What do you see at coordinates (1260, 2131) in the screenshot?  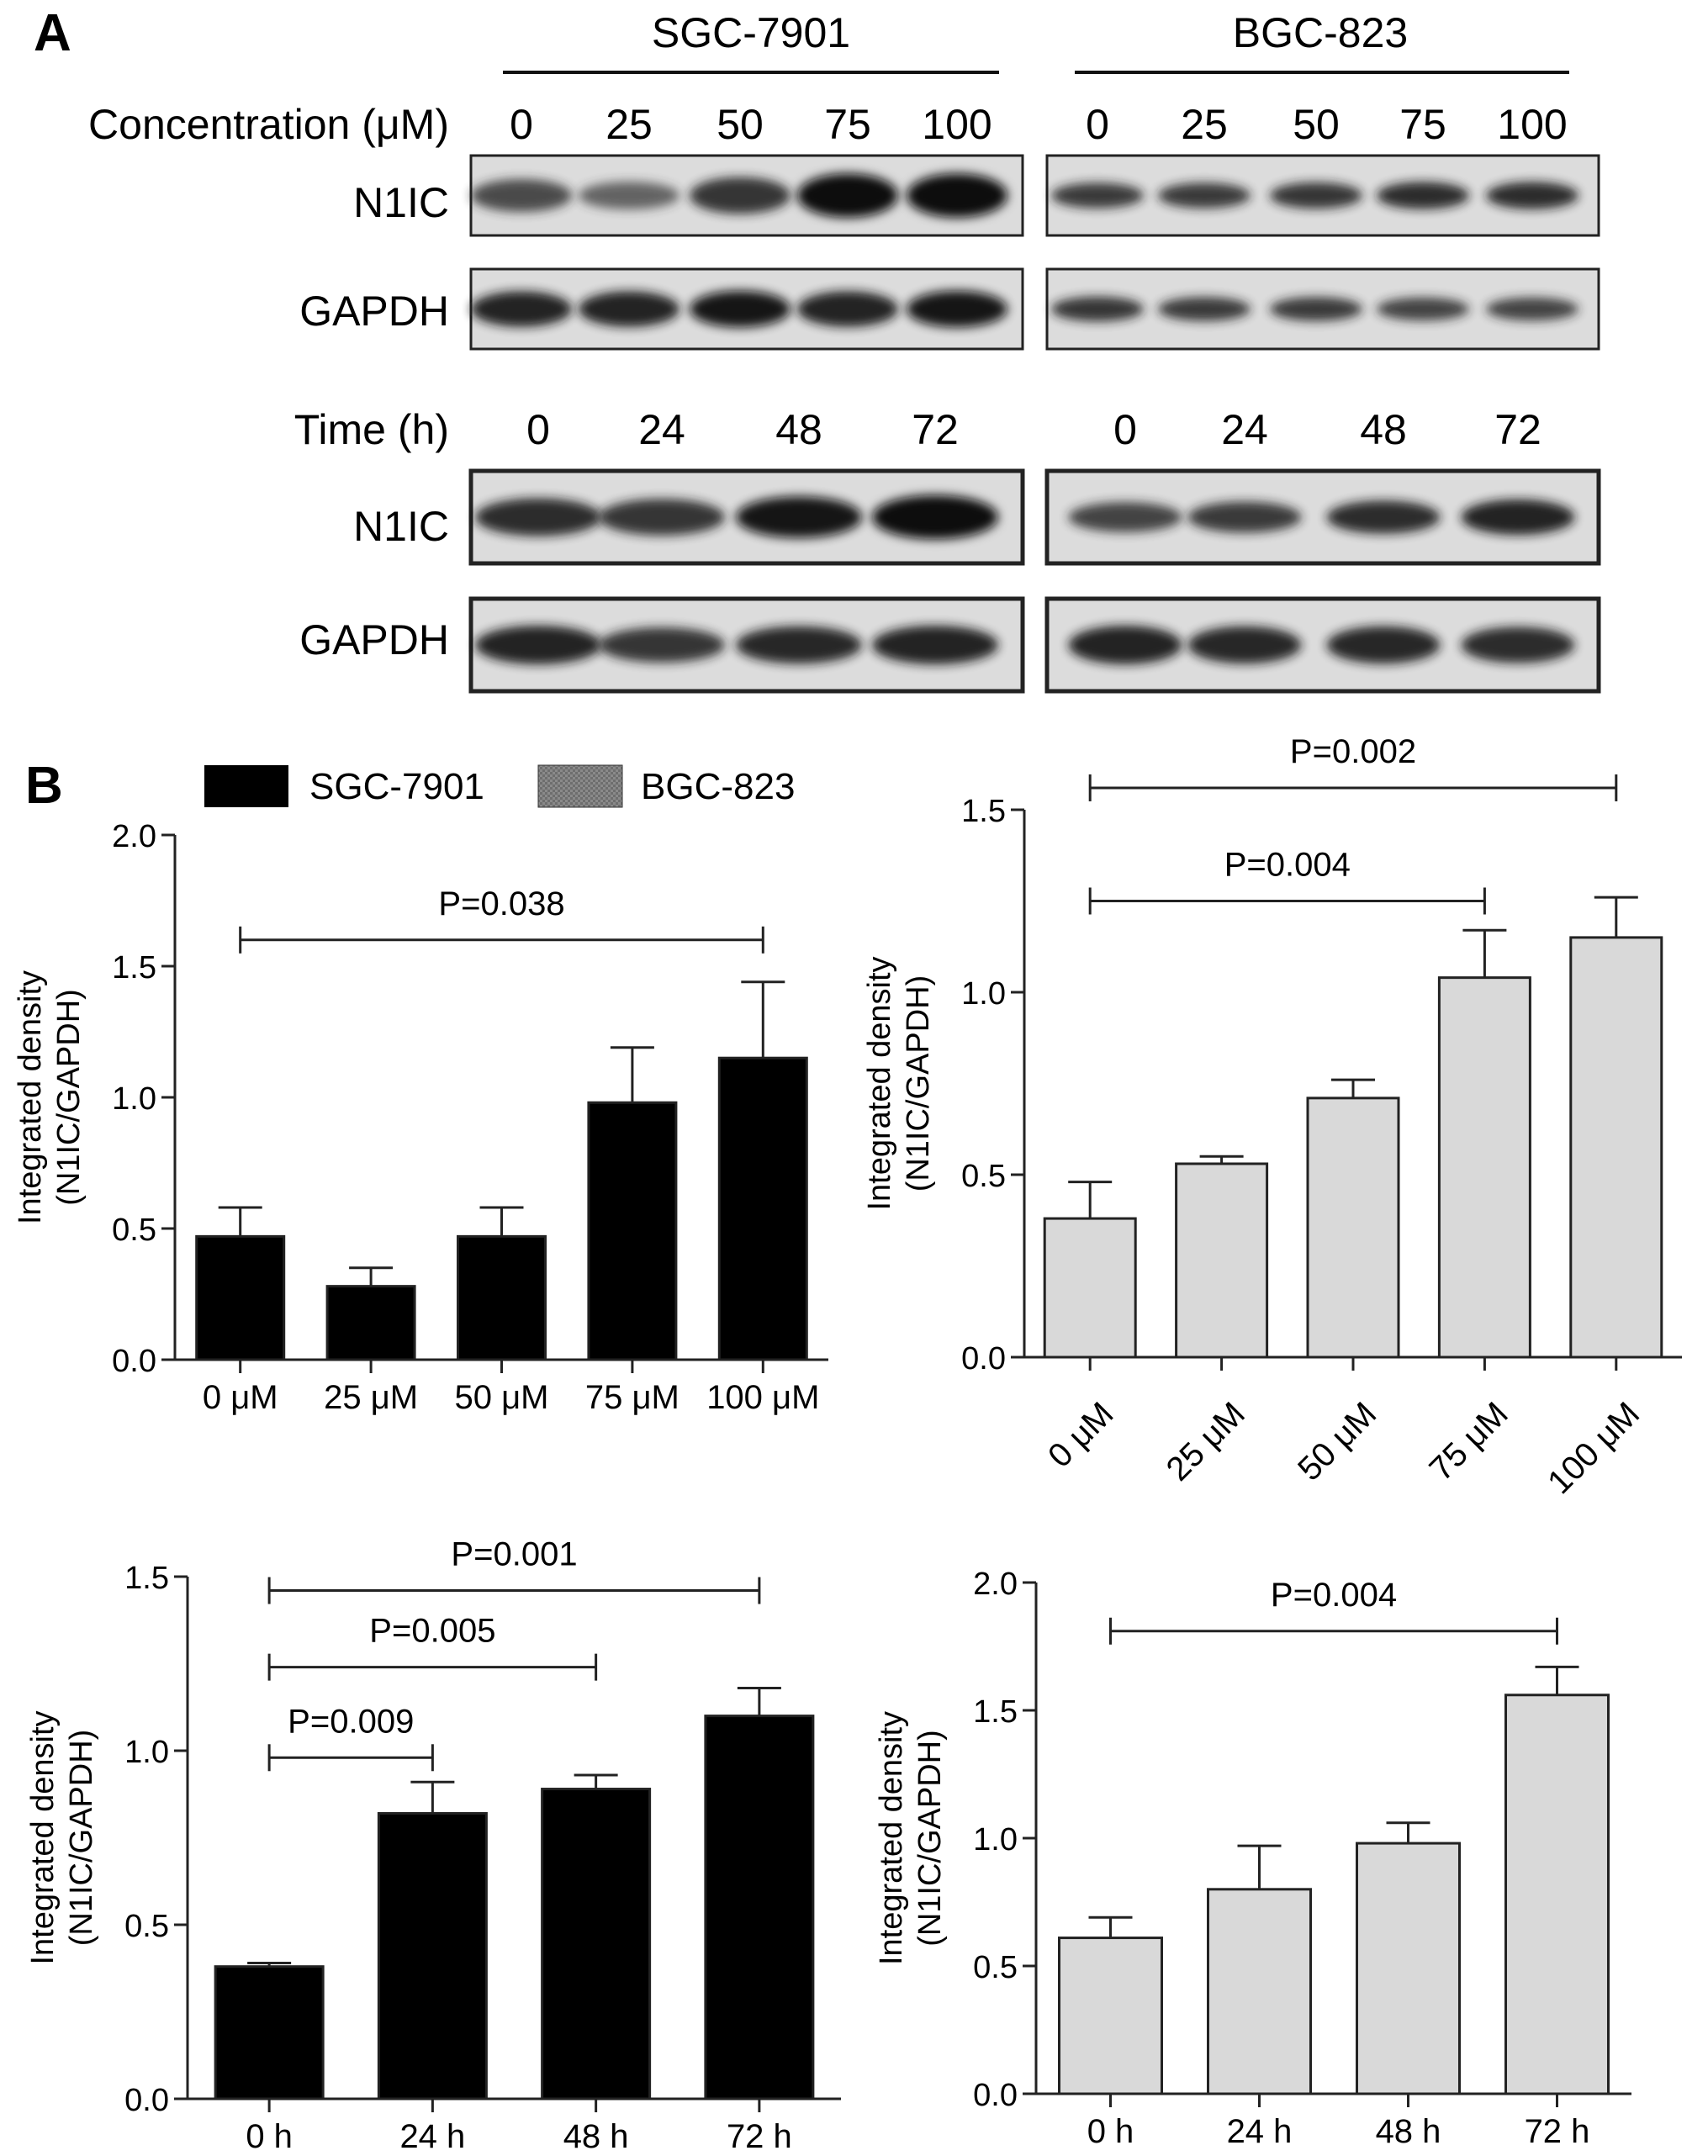 I see `x-tick-label: 24 h` at bounding box center [1260, 2131].